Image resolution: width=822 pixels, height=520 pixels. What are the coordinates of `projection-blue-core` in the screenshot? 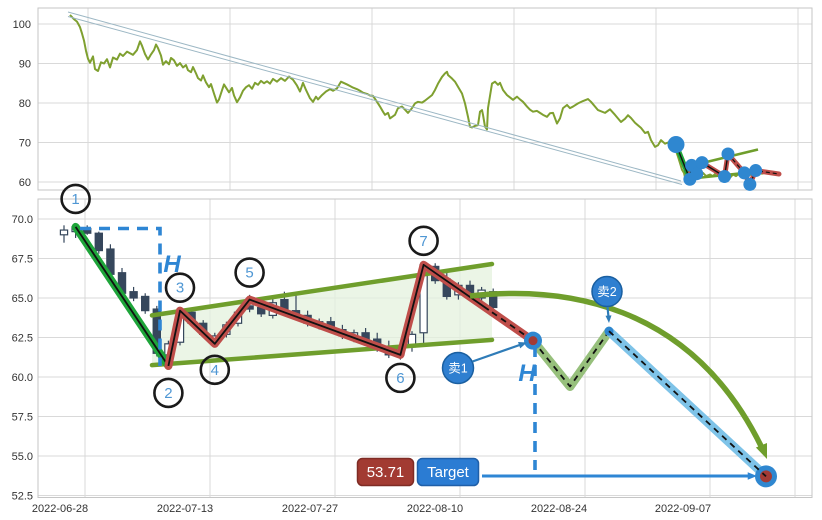 It's located at (687, 404).